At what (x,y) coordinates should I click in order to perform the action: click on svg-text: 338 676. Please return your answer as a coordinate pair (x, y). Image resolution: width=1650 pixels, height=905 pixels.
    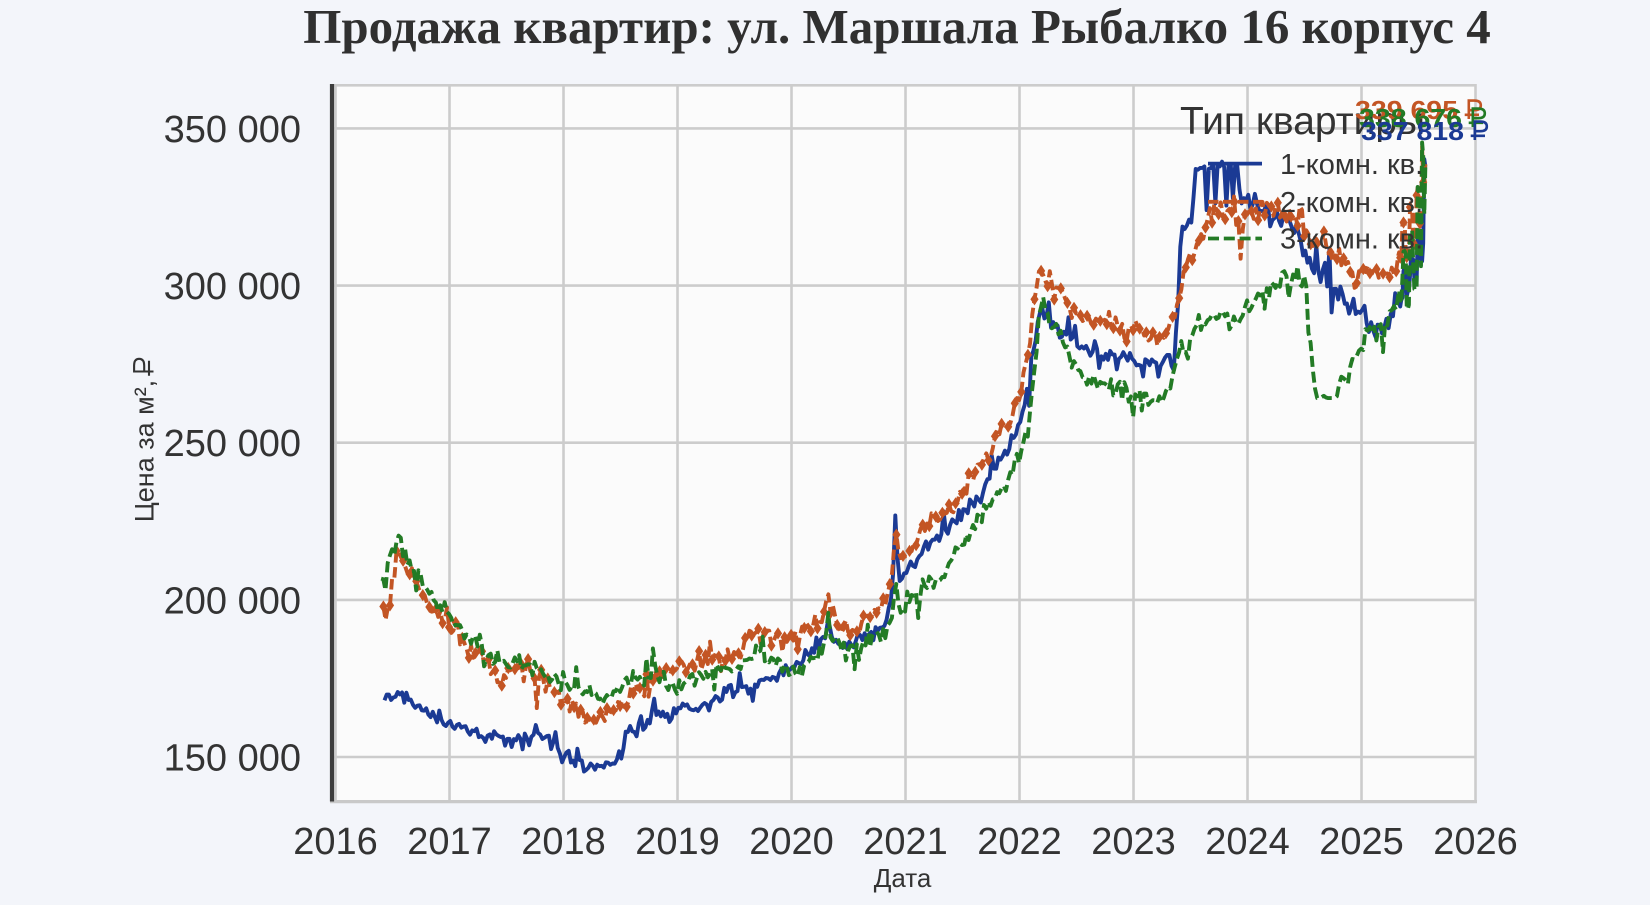
    Looking at the image, I should click on (1410, 118).